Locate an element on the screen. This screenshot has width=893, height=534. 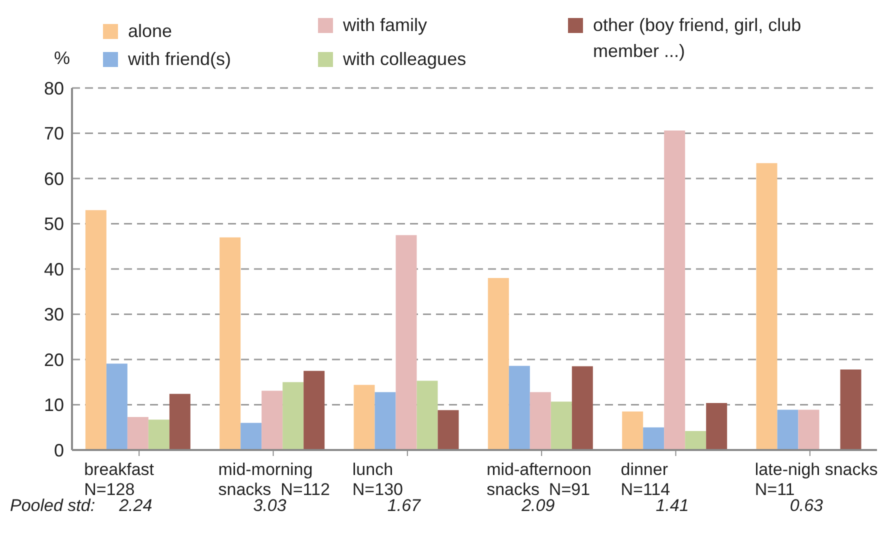
y-tick-label: 60 is located at coordinates (54, 178).